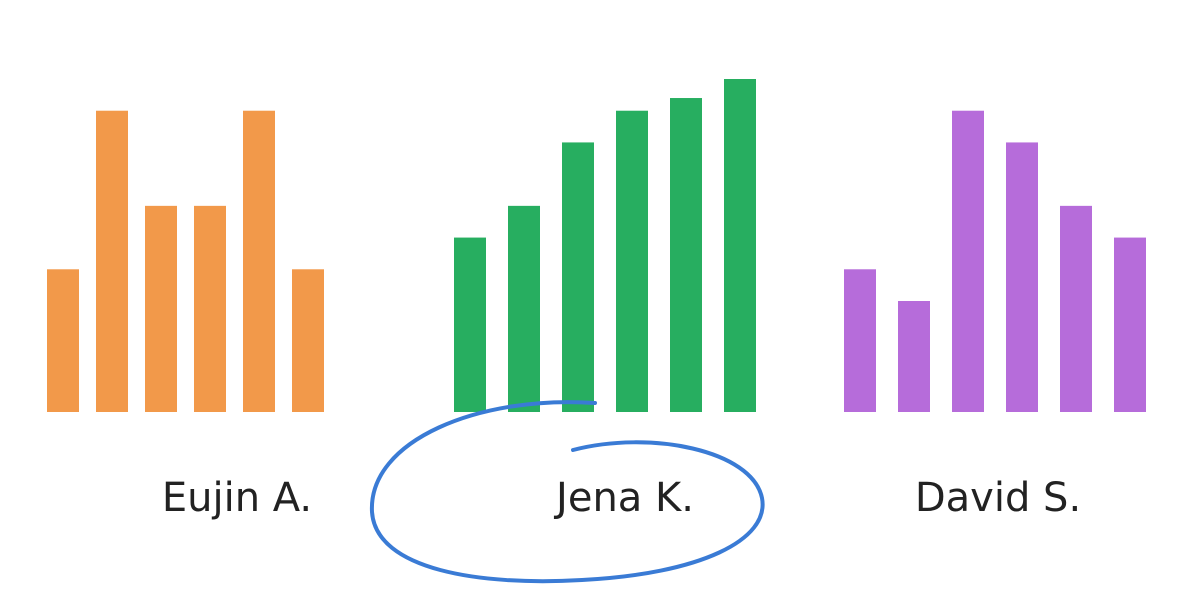 The width and height of the screenshot is (1193, 615). I want to click on person-name: Jena K., so click(623, 498).